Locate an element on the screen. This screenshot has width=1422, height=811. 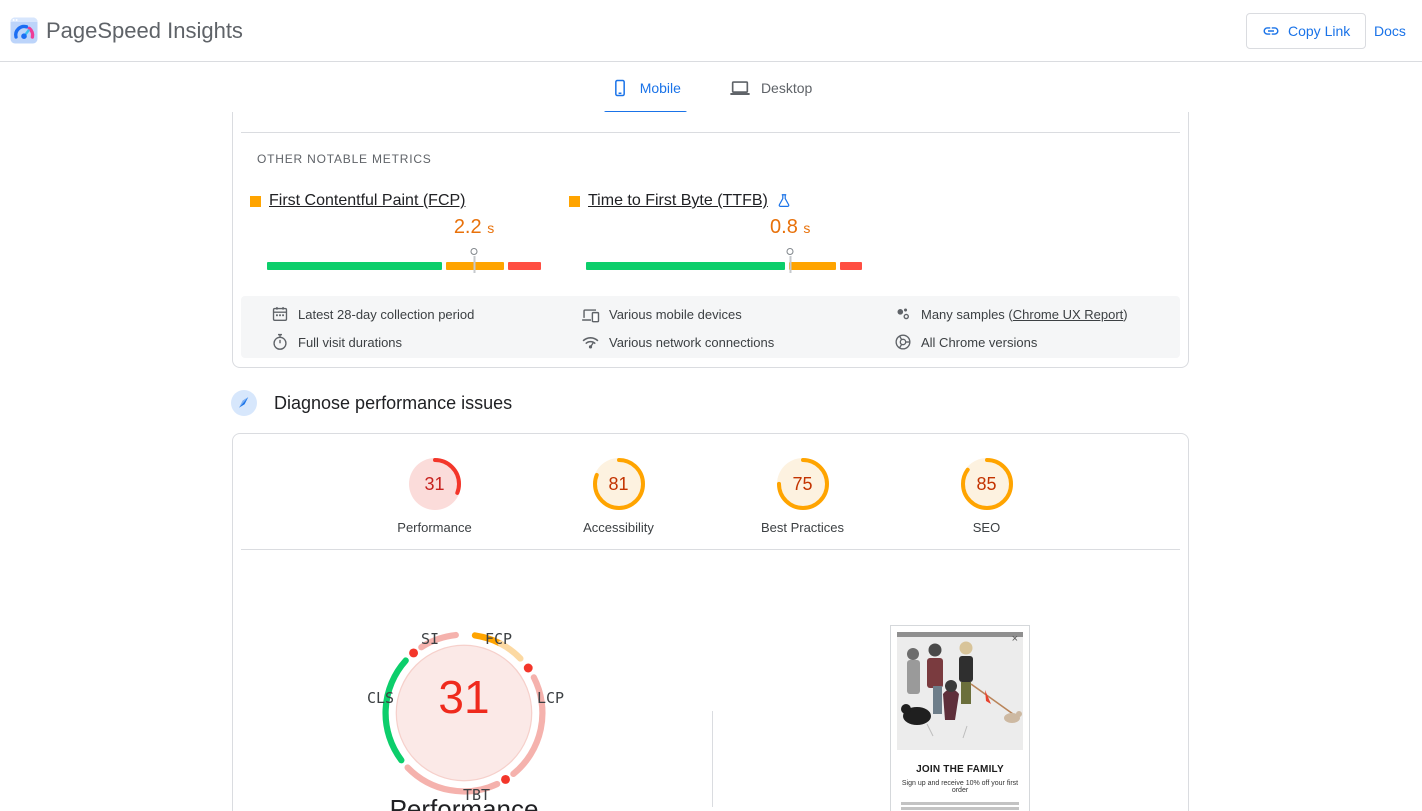
performance-gauge-score: 31 is located at coordinates (464, 697).